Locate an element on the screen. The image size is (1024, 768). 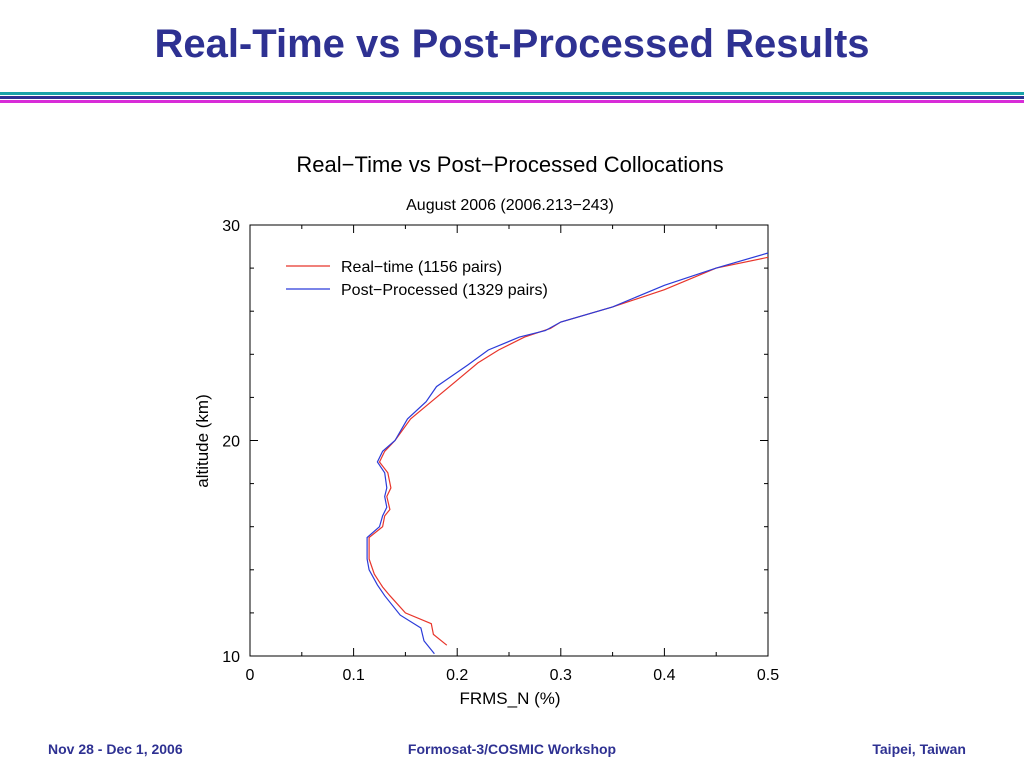
footer-workshop: Formosat-3/COSMIC Workshop is located at coordinates (512, 749).